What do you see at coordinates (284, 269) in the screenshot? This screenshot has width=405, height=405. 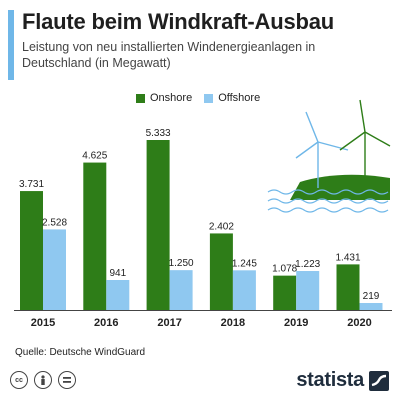 I see `data-label-onshore-2019: 1.078` at bounding box center [284, 269].